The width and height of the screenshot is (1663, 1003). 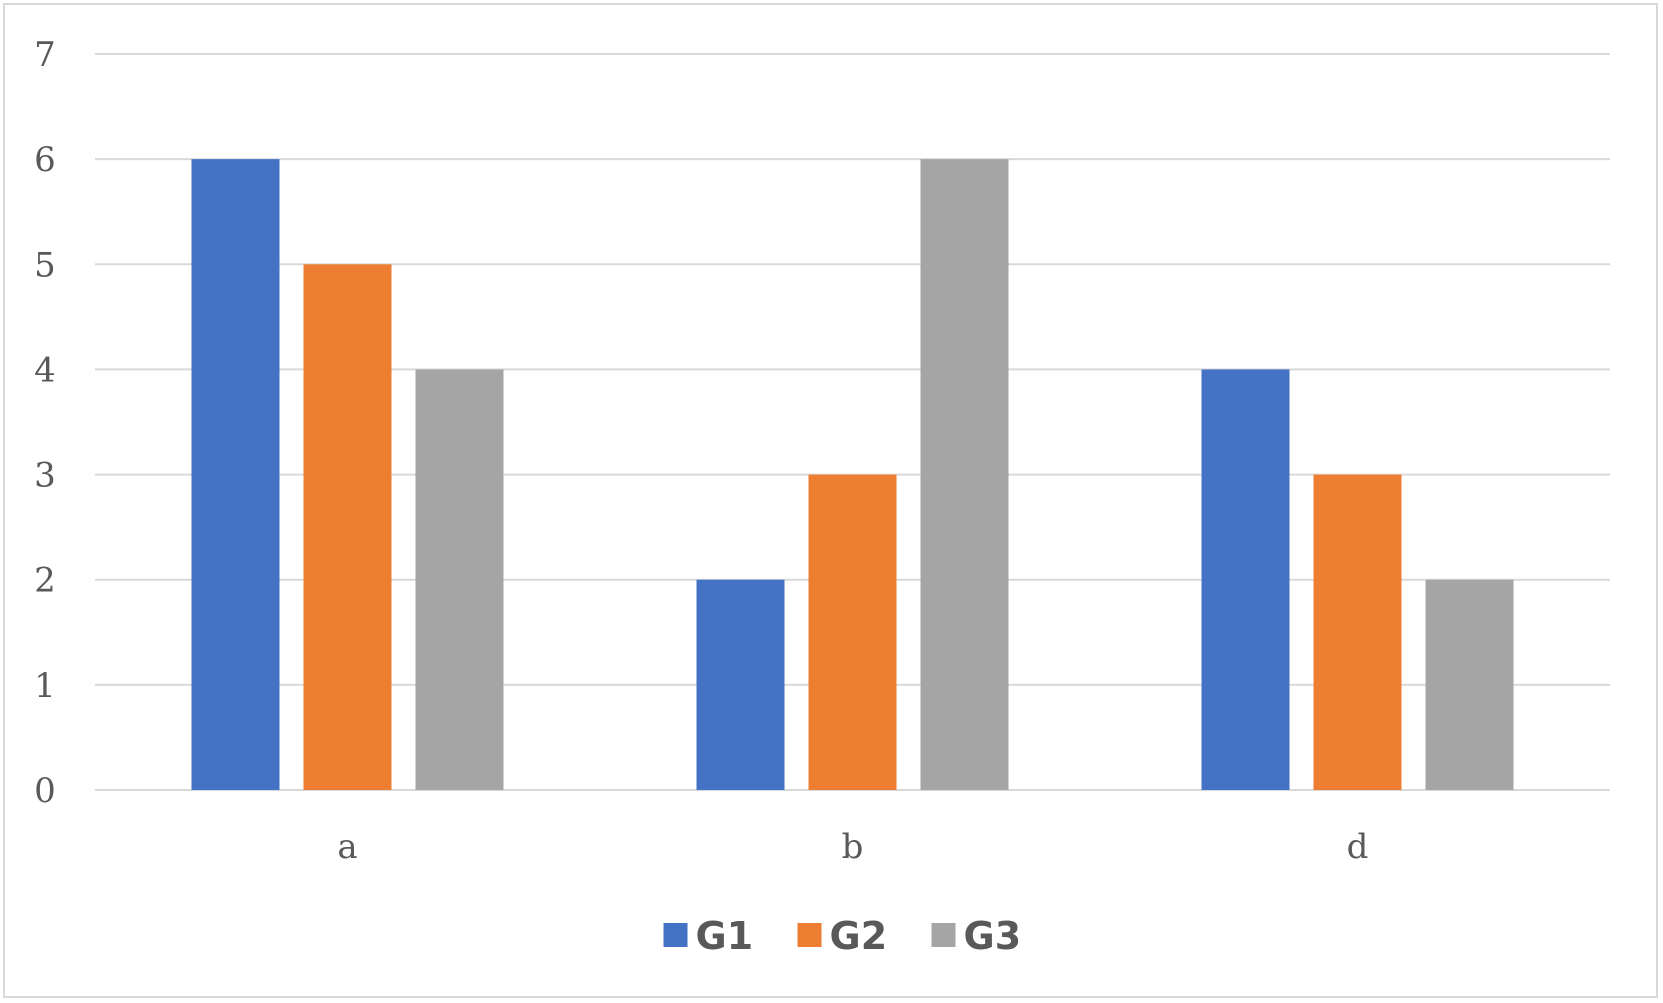 What do you see at coordinates (45, 423) in the screenshot?
I see `y-axis-tick-labels: 0 1 2 3 4 5 6 7` at bounding box center [45, 423].